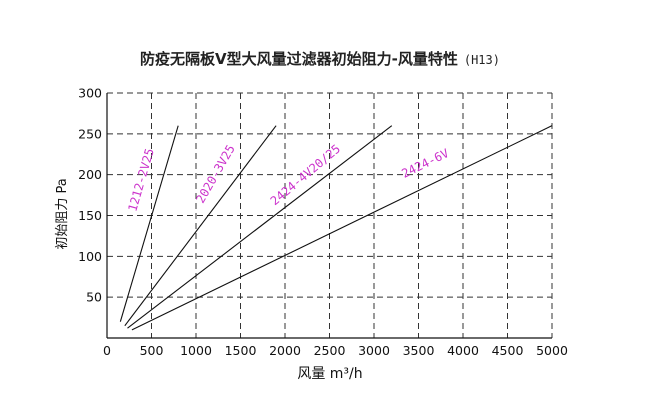 Image resolution: width=650 pixels, height=411 pixels. What do you see at coordinates (215, 173) in the screenshot?
I see `series-label: 2020-3V25` at bounding box center [215, 173].